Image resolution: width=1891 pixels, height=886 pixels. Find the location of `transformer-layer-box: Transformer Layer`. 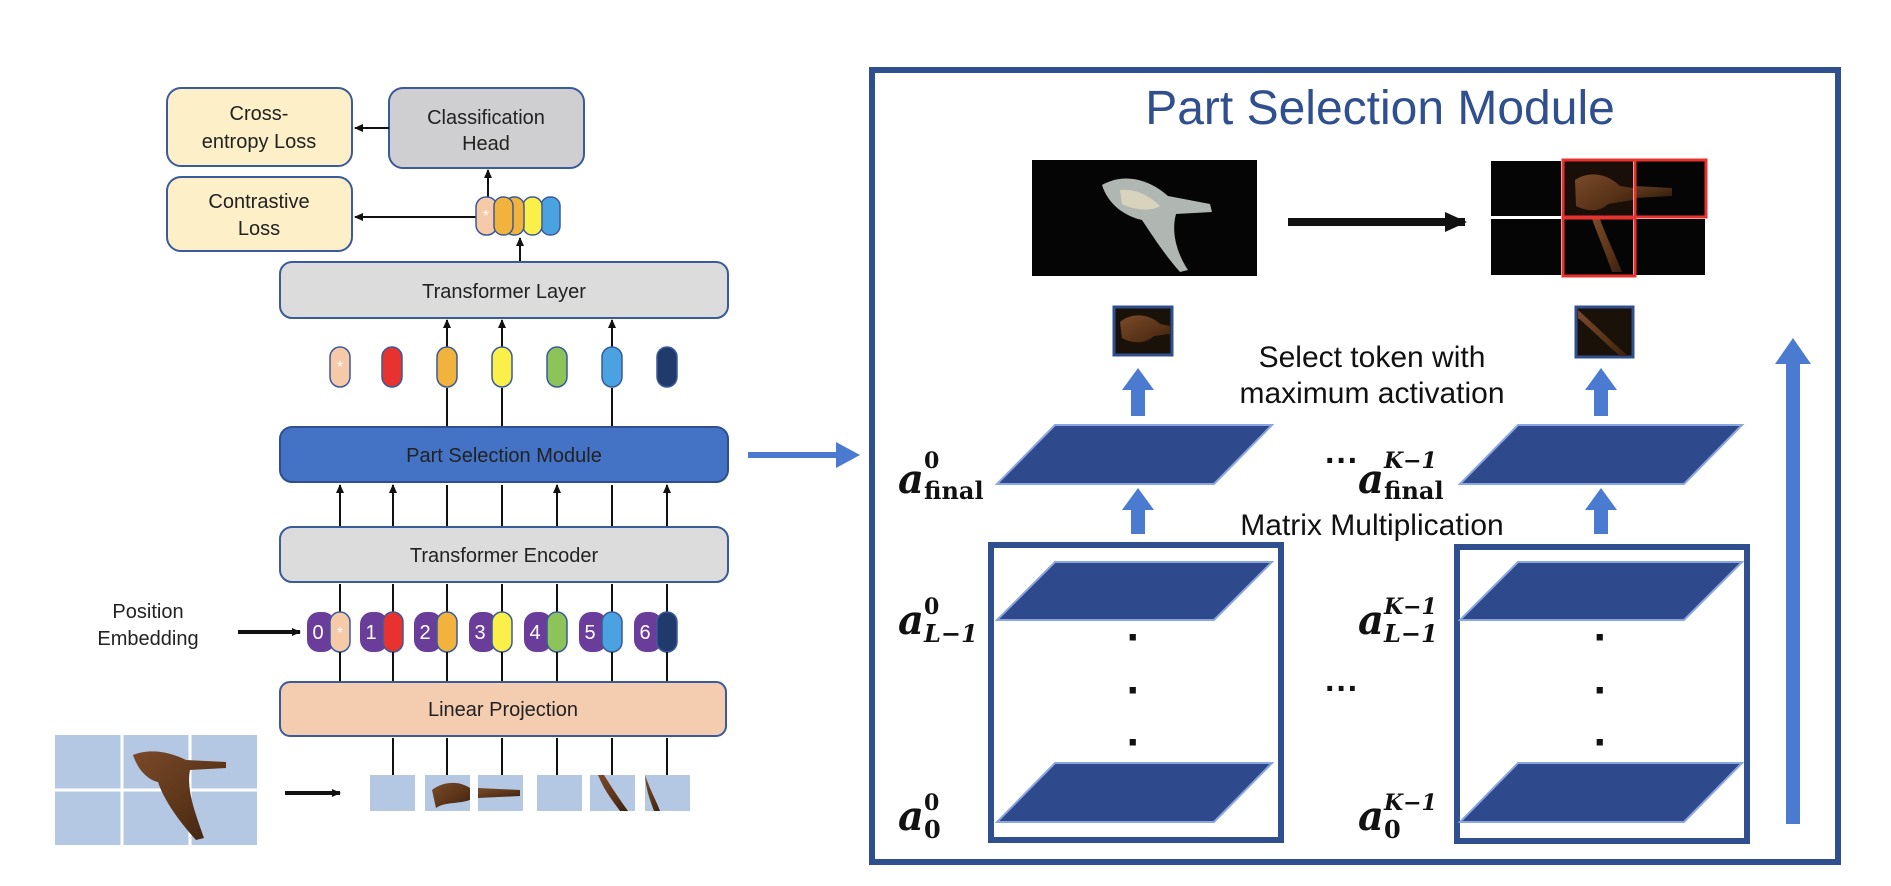

transformer-layer-box: Transformer Layer is located at coordinates (504, 290).